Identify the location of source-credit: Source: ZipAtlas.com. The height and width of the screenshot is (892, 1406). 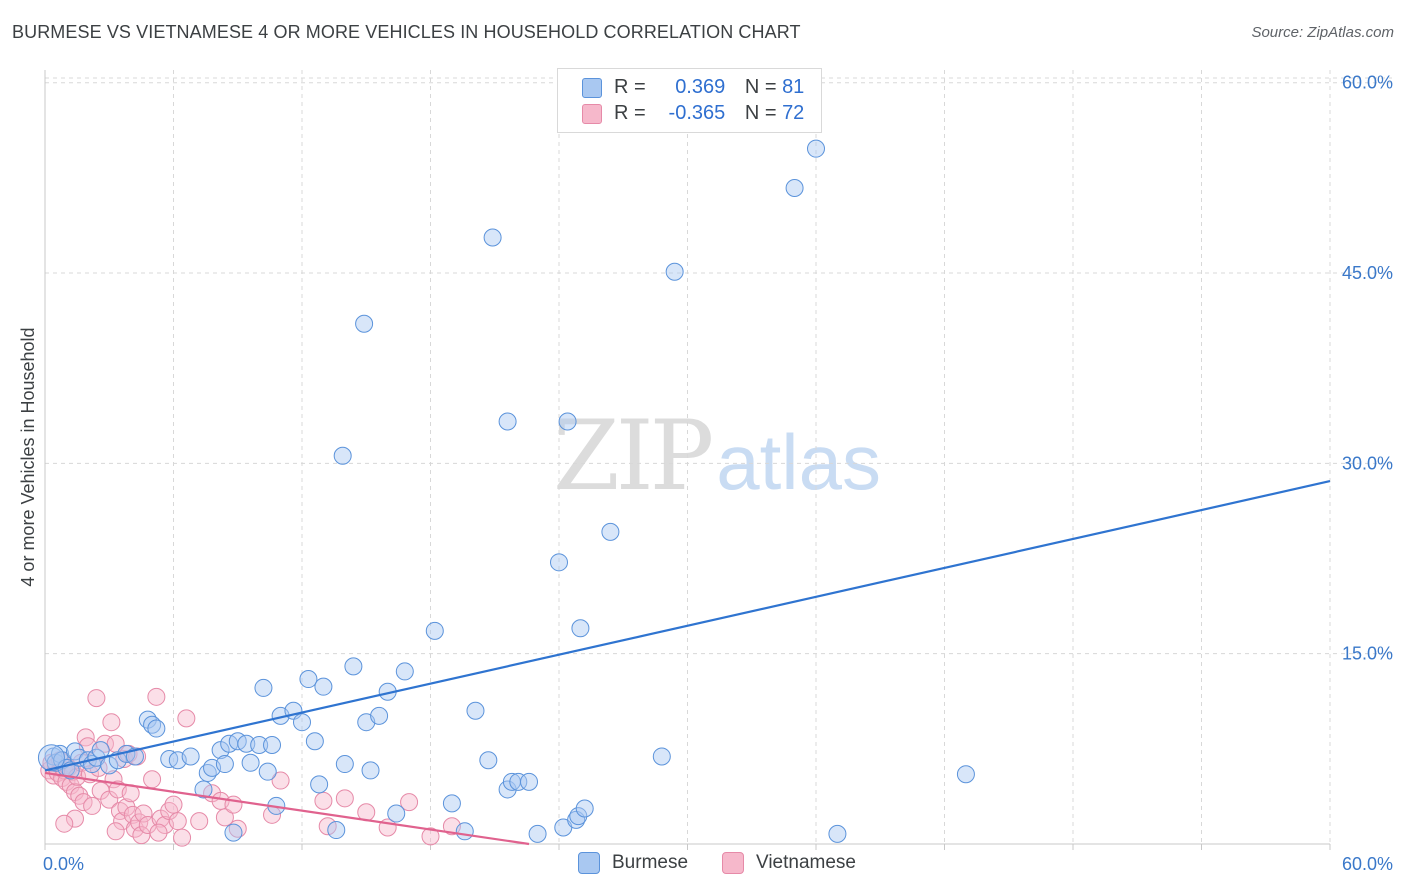
(1322, 32).